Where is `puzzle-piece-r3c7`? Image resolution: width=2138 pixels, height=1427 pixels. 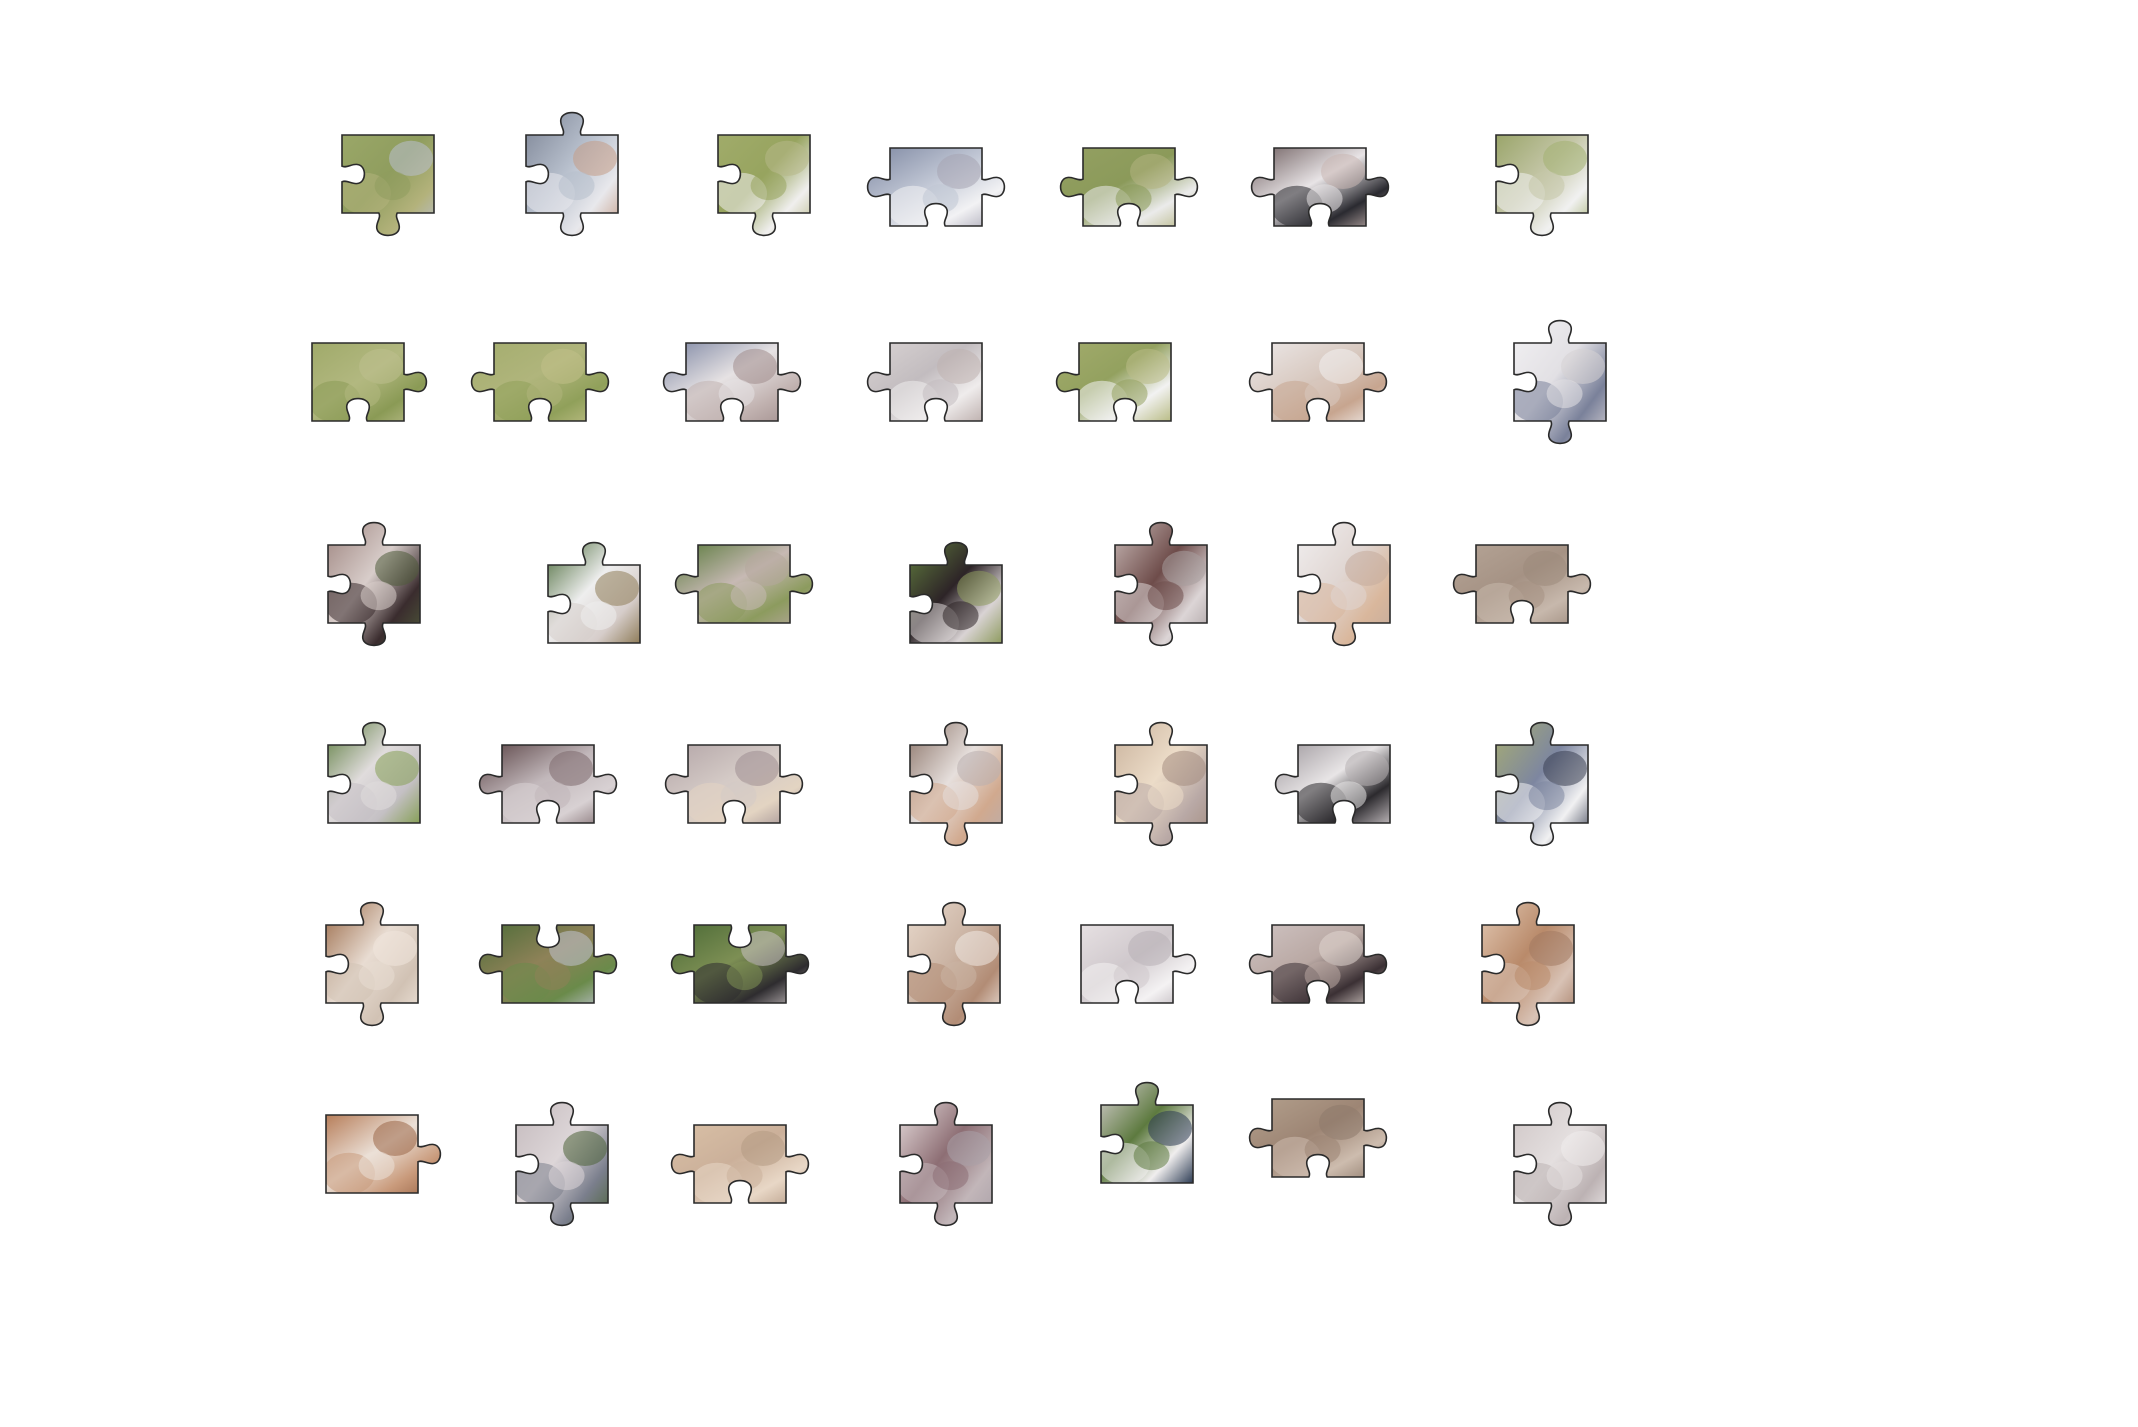 puzzle-piece-r3c7 is located at coordinates (1522, 584).